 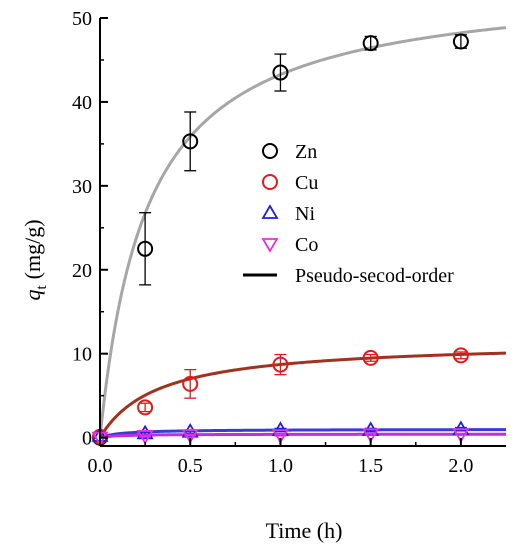 I want to click on x-tick-label: 2.0, so click(x=460, y=466).